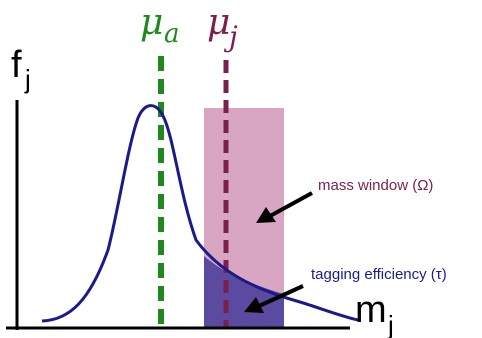  Describe the element at coordinates (375, 185) in the screenshot. I see `mass-window-label: mass window (Ω)` at that location.